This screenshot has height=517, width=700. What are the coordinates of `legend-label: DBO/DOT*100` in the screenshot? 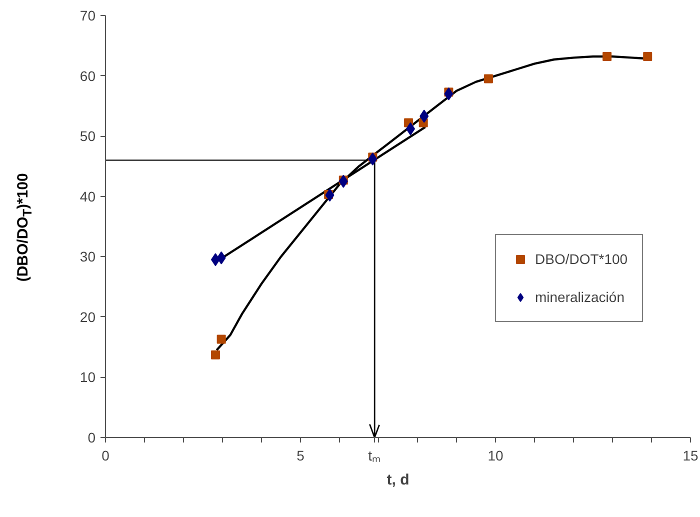 It's located at (581, 259).